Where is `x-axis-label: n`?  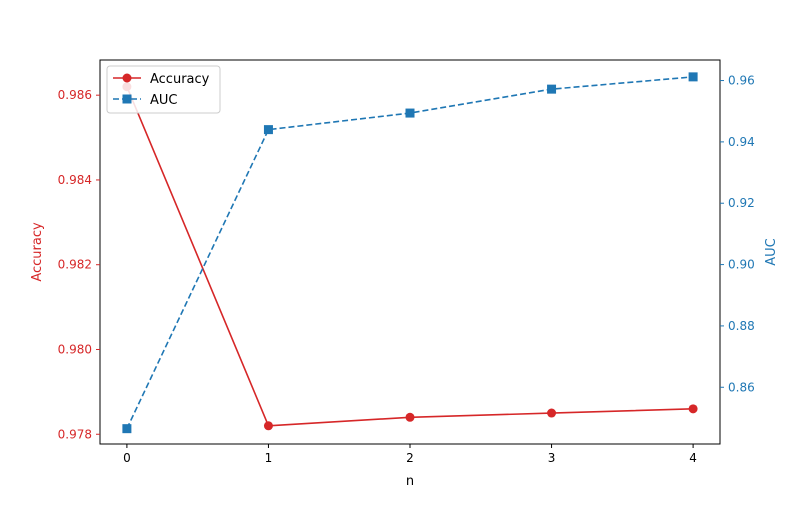
x-axis-label: n is located at coordinates (410, 481).